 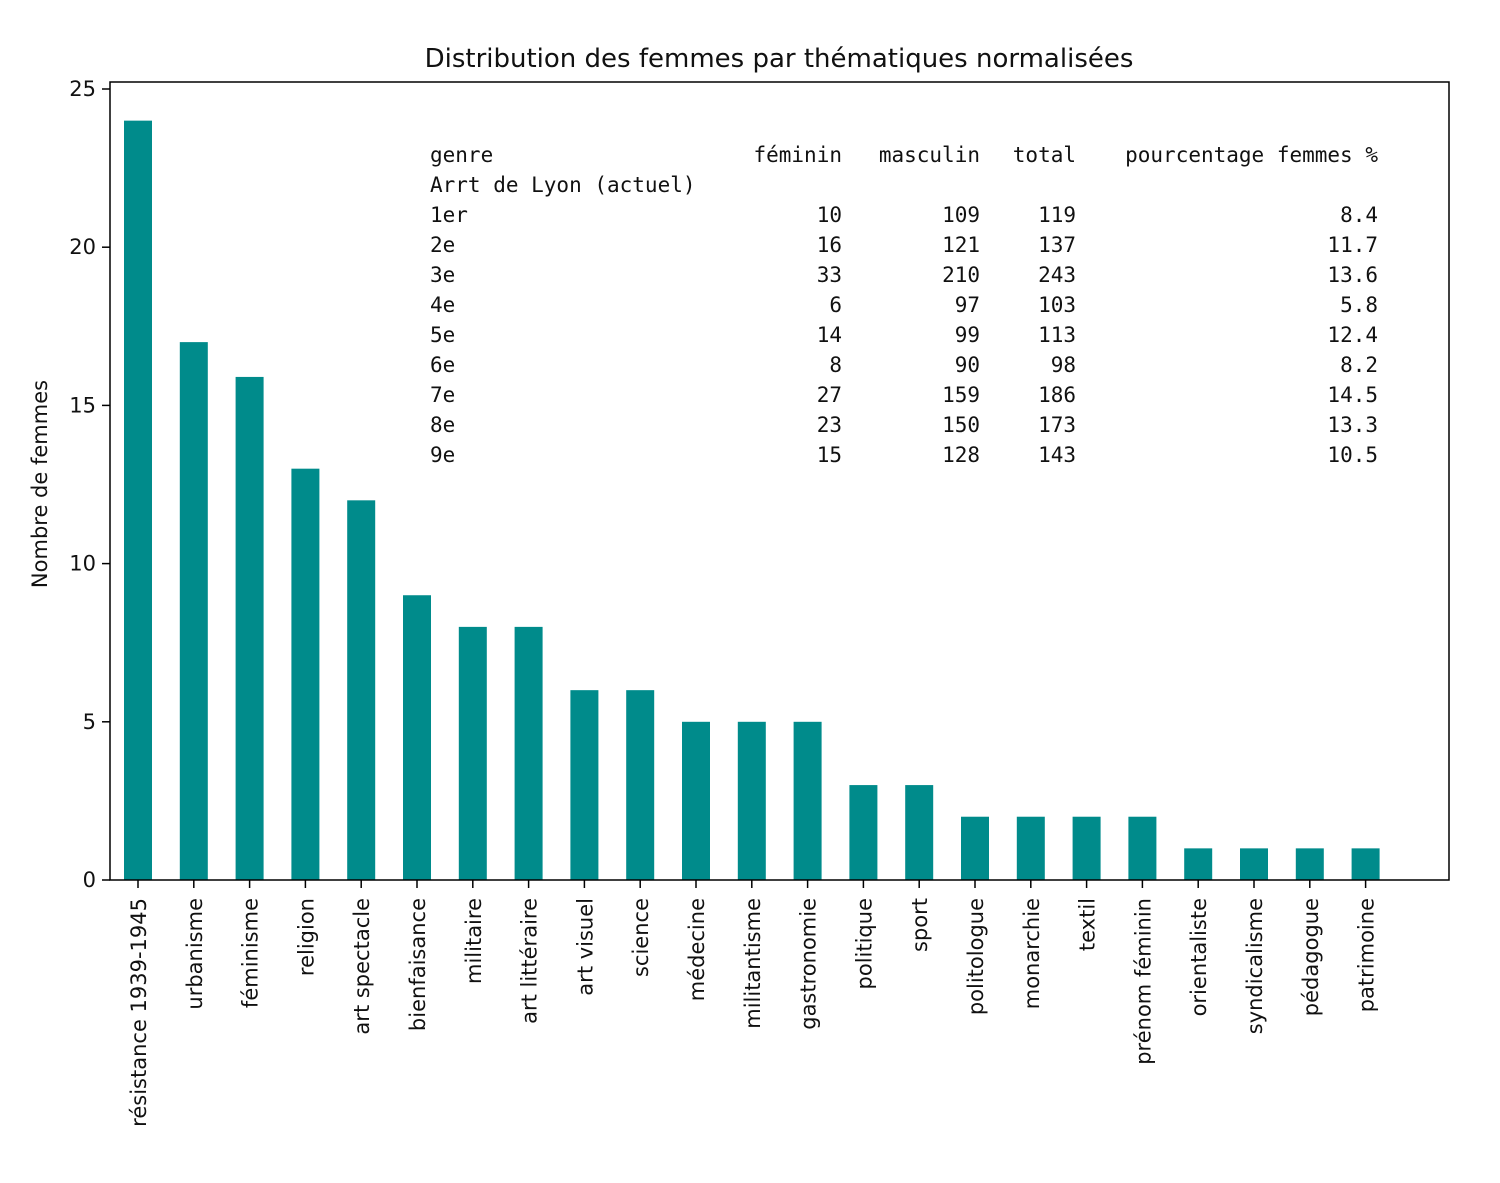 I want to click on x-tick-label: urbanisme, so click(x=195, y=954).